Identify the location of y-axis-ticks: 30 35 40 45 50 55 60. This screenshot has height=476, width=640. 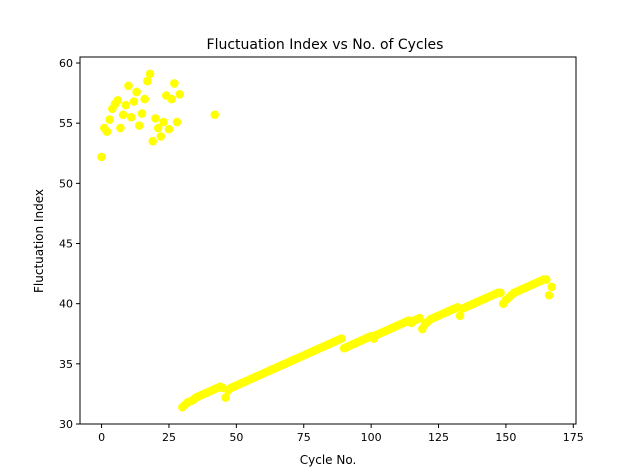
(69, 244).